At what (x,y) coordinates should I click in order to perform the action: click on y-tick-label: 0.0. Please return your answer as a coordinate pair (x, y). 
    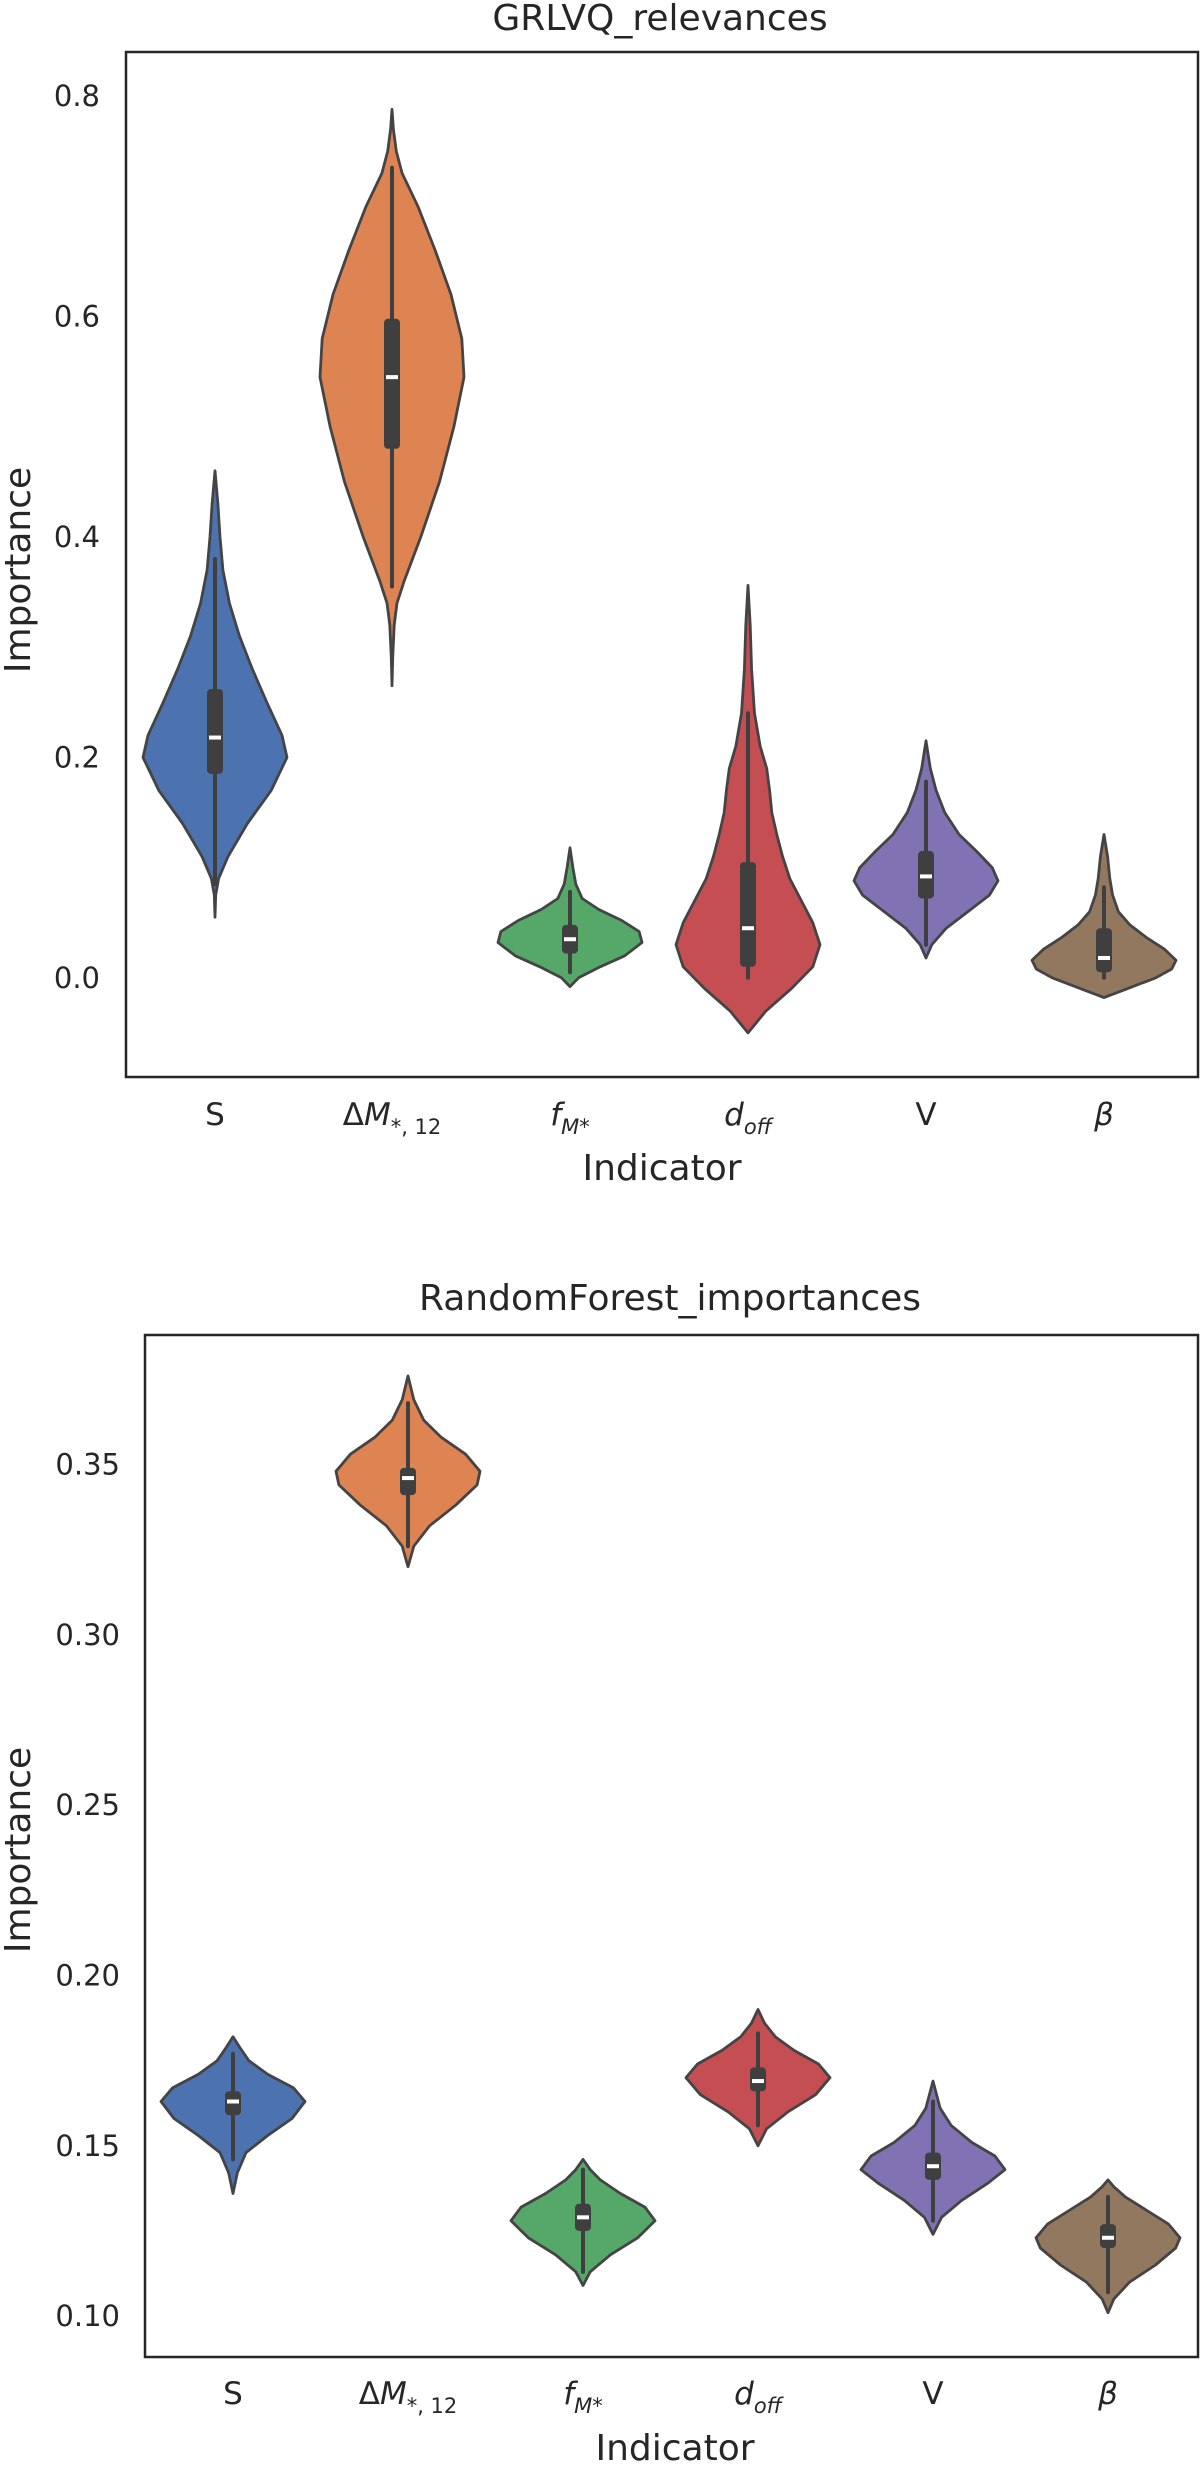
    Looking at the image, I should click on (77, 978).